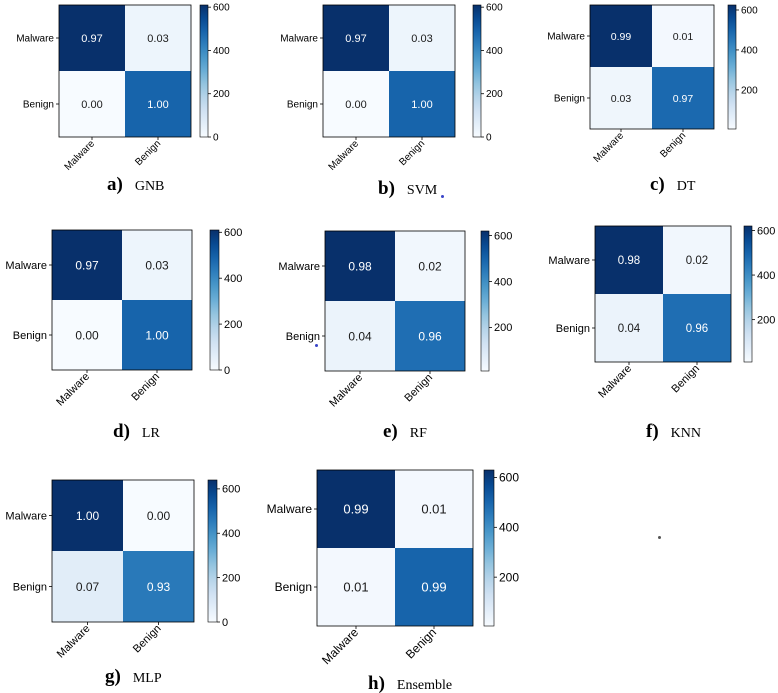  What do you see at coordinates (133, 677) in the screenshot?
I see `caption-mlp: g) MLP` at bounding box center [133, 677].